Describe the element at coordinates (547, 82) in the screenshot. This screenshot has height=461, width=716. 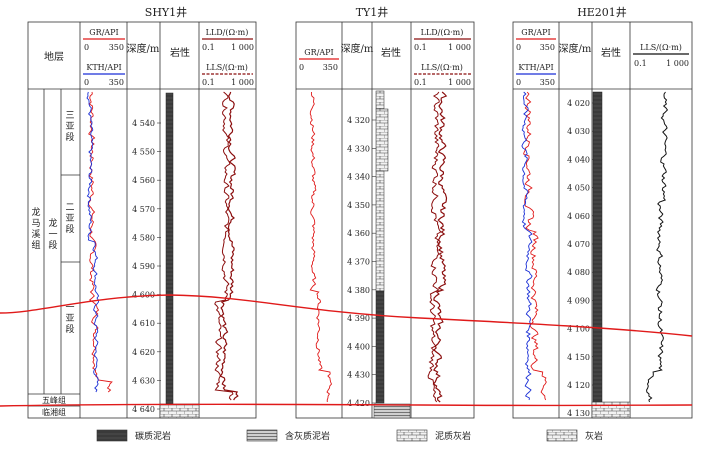
I see `he201-kth-max: 350` at that location.